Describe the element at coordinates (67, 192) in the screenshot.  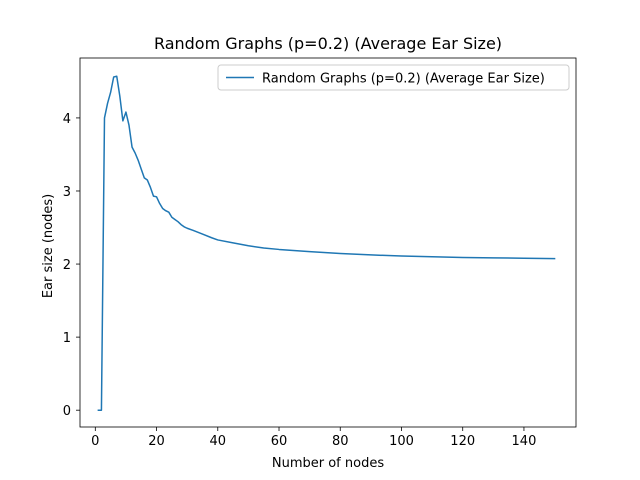
I see `y-tick-label: 3` at that location.